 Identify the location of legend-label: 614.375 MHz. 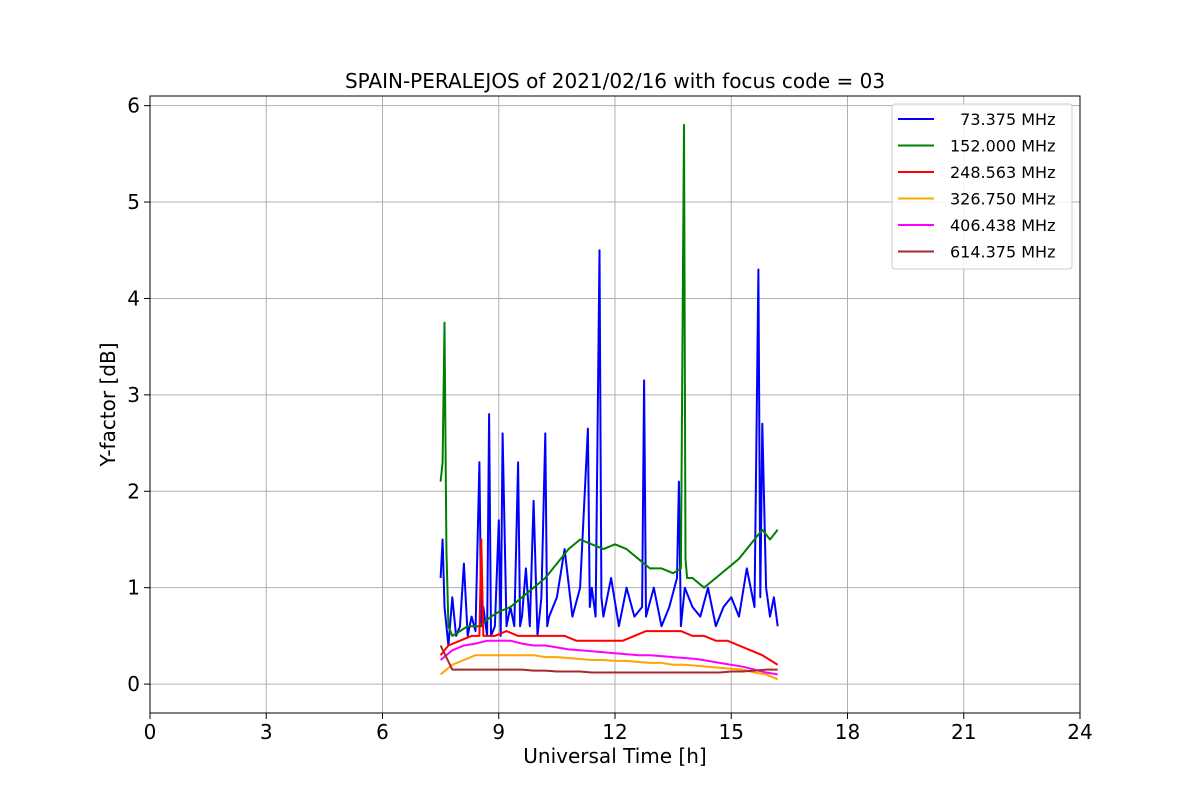
(1002, 252).